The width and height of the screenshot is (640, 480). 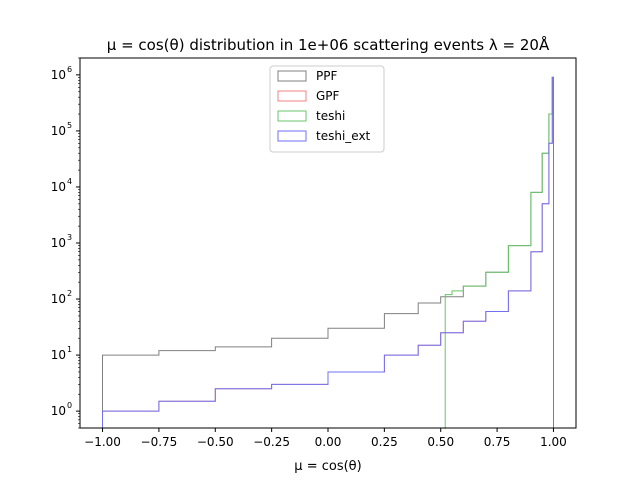 What do you see at coordinates (553, 442) in the screenshot?
I see `x-tick-label: 1.00` at bounding box center [553, 442].